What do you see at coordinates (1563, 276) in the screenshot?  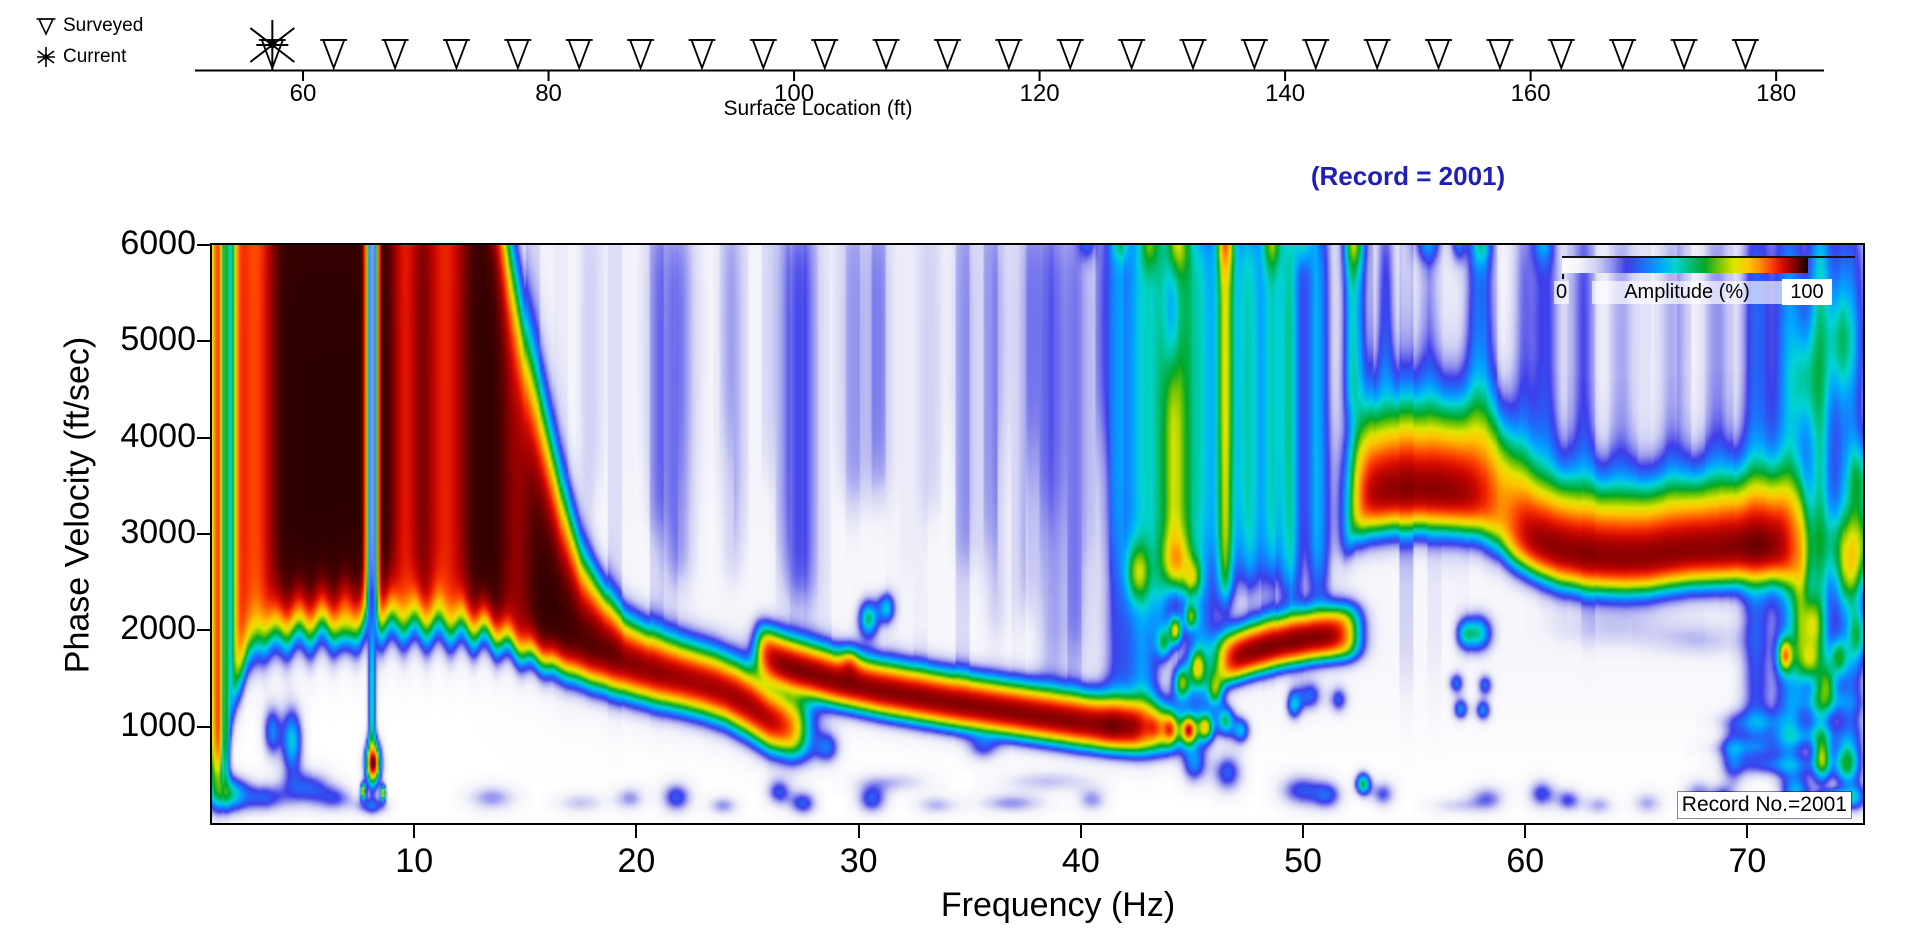 I see `colorbar-zero-tick` at bounding box center [1563, 276].